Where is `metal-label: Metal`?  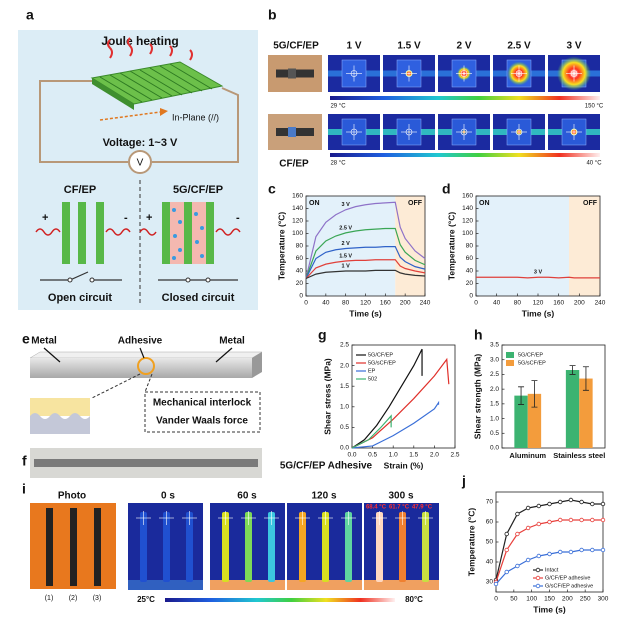 metal-label: Metal is located at coordinates (232, 341).